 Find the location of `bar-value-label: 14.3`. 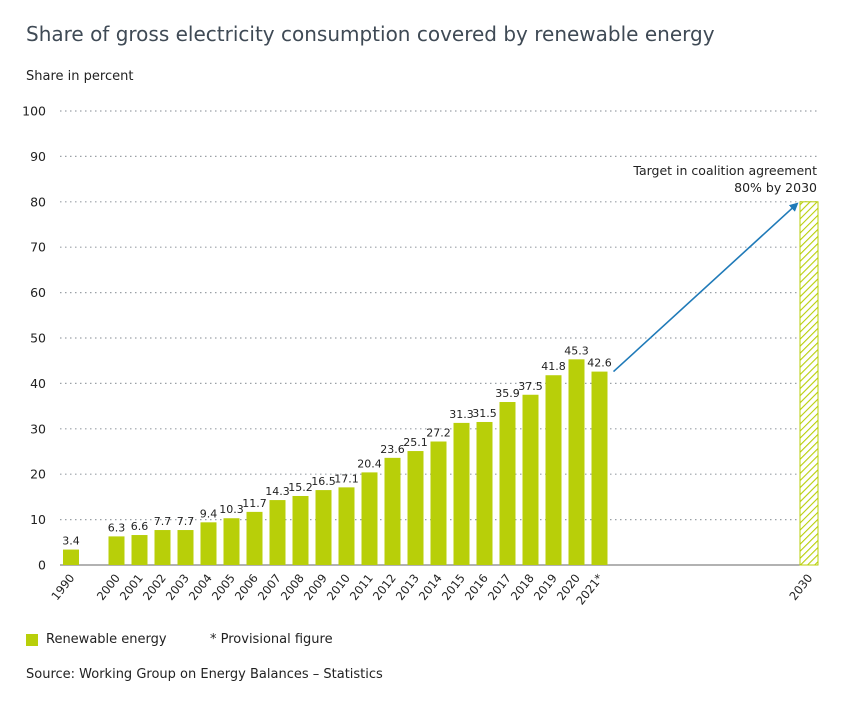

bar-value-label: 14.3 is located at coordinates (277, 491).